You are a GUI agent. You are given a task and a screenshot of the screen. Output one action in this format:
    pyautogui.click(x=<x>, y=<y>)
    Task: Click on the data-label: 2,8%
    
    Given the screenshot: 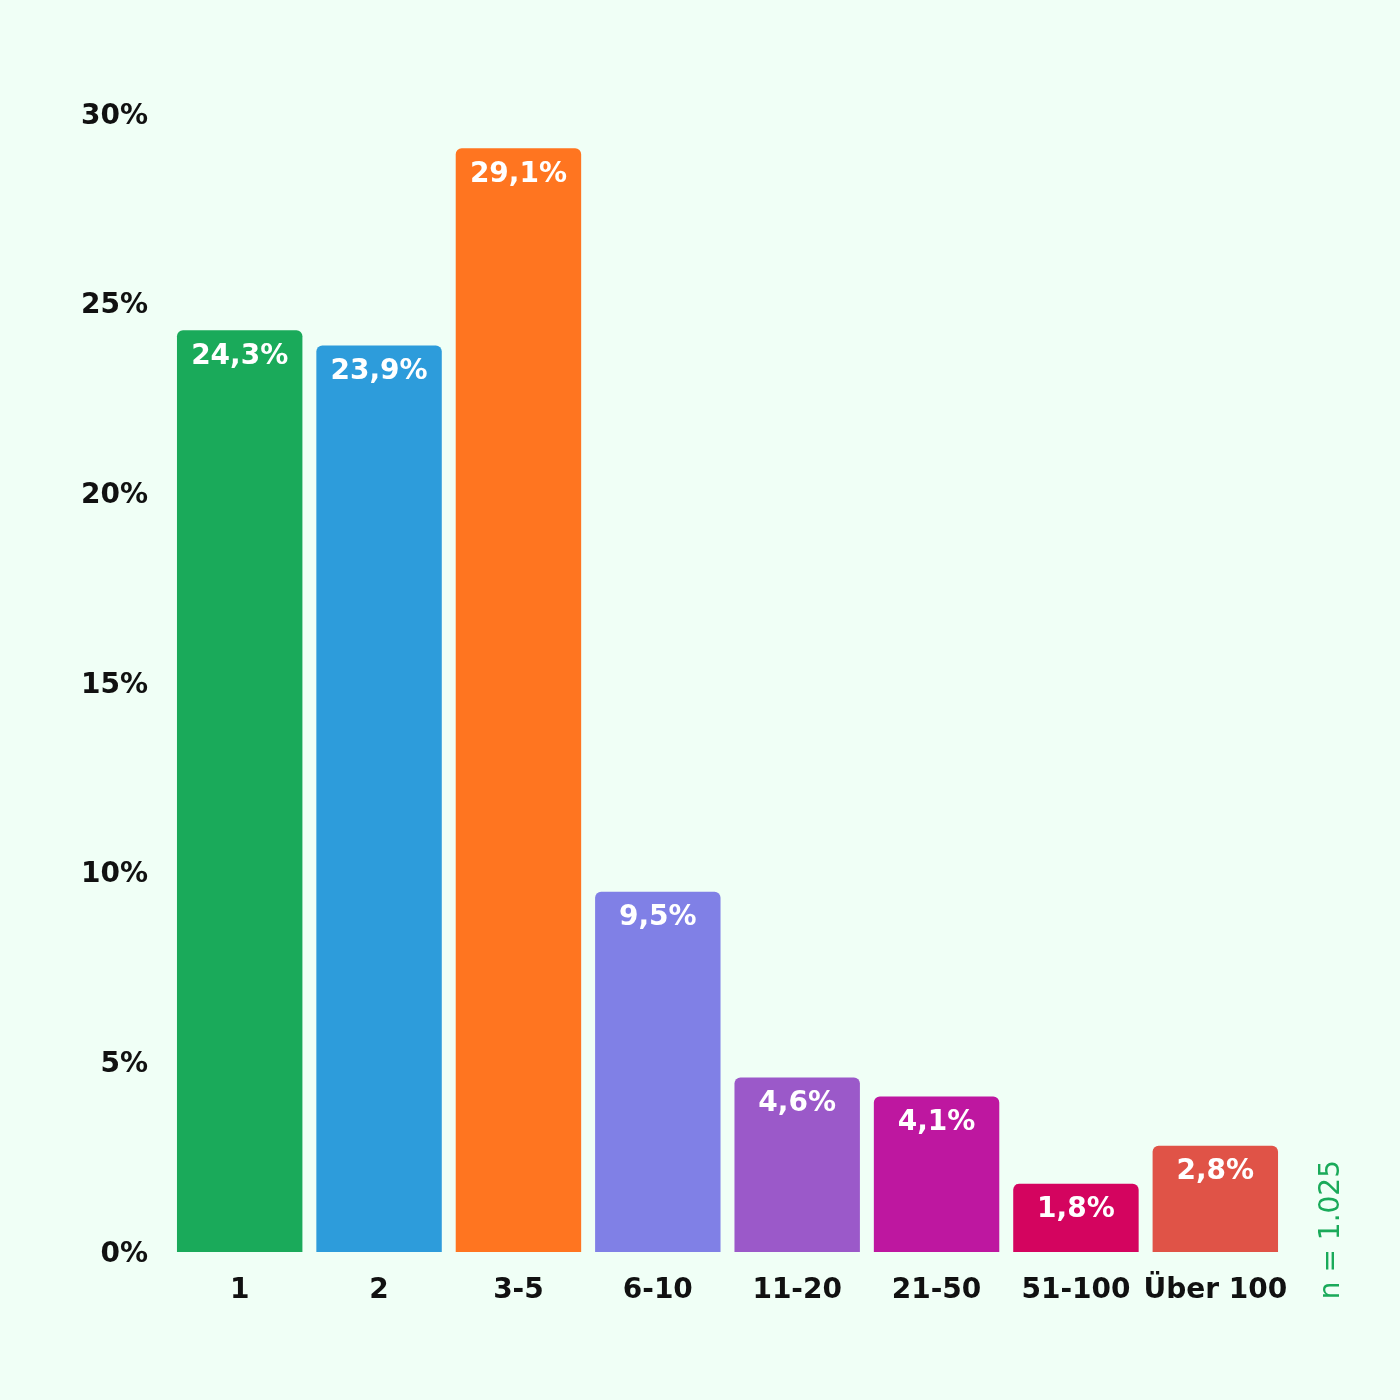 What is the action you would take?
    pyautogui.click(x=1215, y=1170)
    